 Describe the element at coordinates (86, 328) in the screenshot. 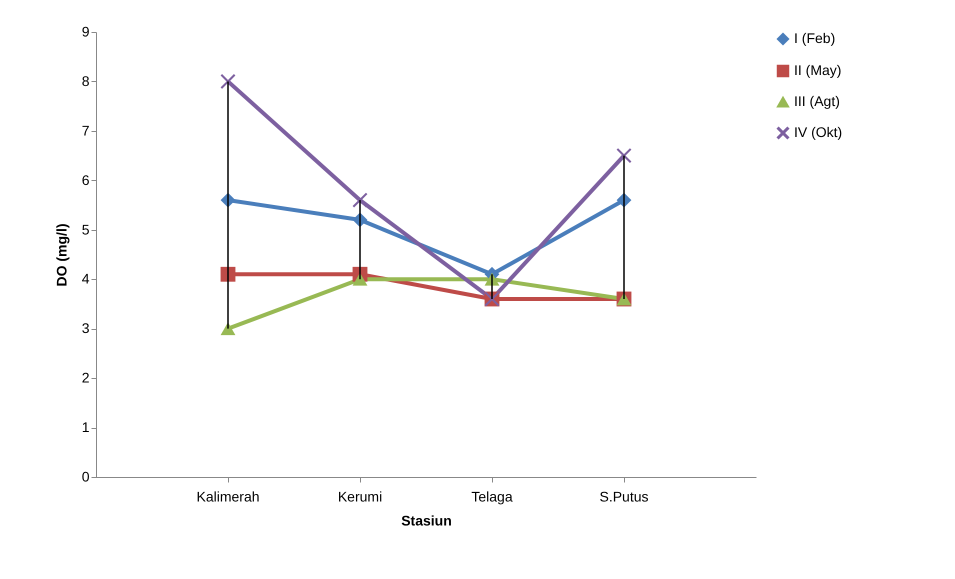

I see `y-tick-label: 3` at that location.